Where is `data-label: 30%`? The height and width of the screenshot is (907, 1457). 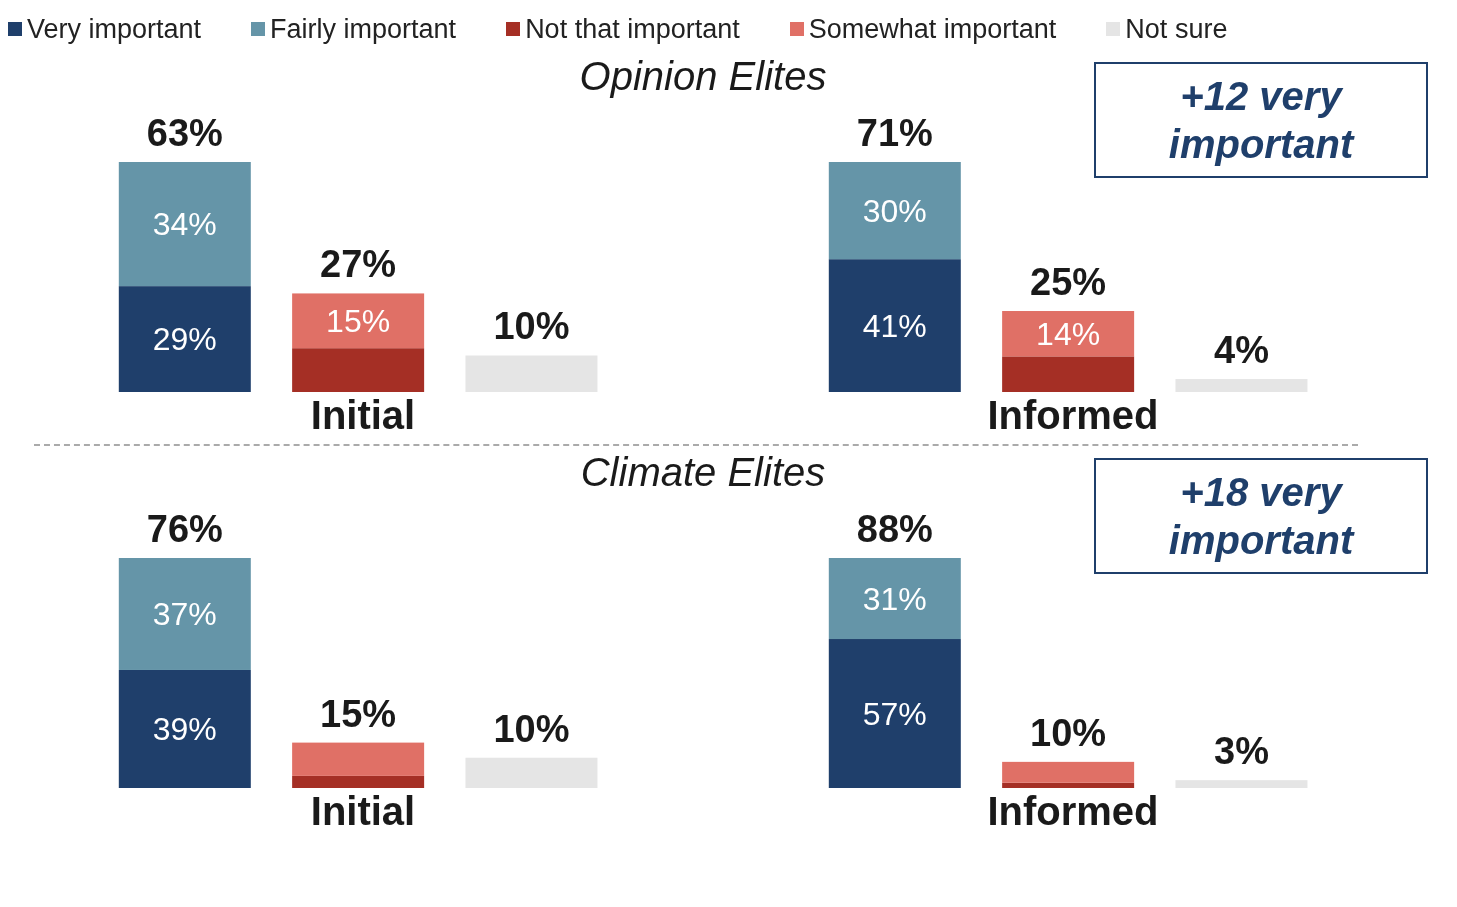
data-label: 30% is located at coordinates (894, 210).